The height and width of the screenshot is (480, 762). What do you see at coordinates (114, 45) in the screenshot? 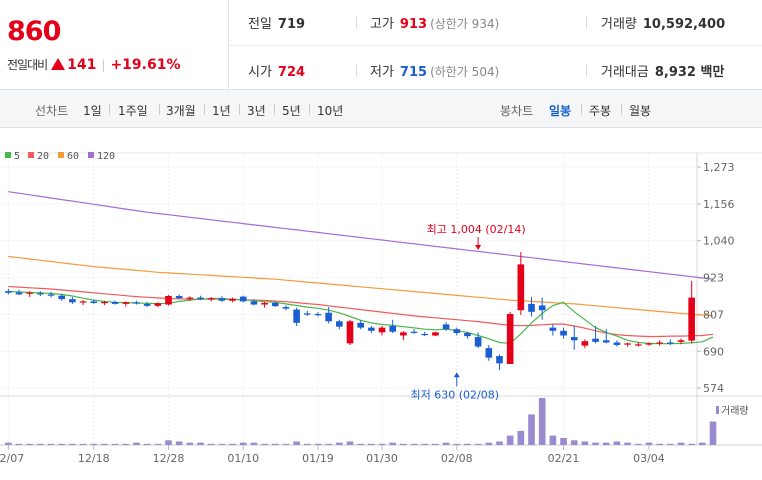
I see `price-box: 860 전일대비 141 | +19.61%` at bounding box center [114, 45].